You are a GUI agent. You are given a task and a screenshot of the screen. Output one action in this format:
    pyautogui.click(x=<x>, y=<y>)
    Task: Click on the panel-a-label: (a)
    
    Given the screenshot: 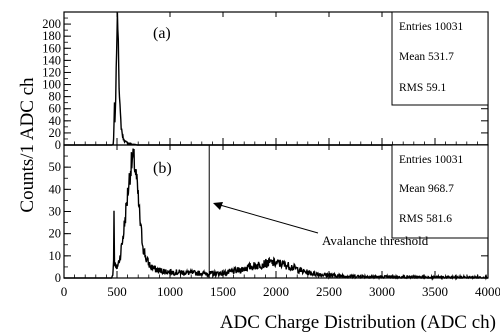 What is the action you would take?
    pyautogui.click(x=162, y=33)
    